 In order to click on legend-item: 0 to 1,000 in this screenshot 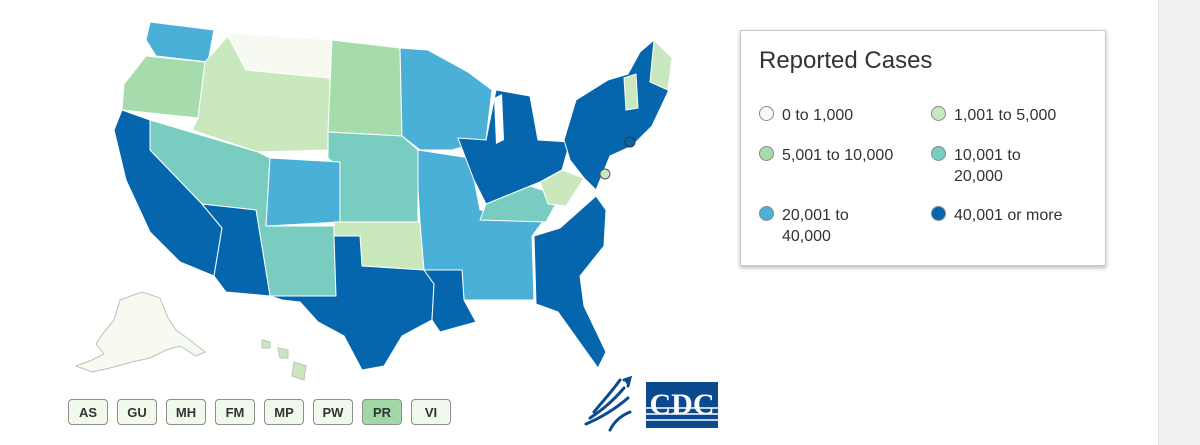, I will do `click(844, 115)`.